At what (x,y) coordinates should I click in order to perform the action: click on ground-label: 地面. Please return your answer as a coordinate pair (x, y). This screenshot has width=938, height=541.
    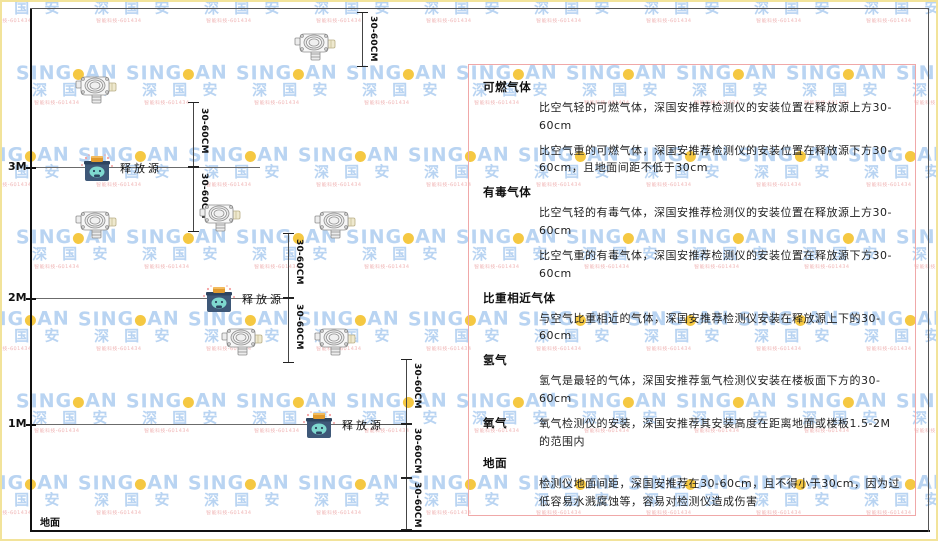
    Looking at the image, I should click on (50, 523).